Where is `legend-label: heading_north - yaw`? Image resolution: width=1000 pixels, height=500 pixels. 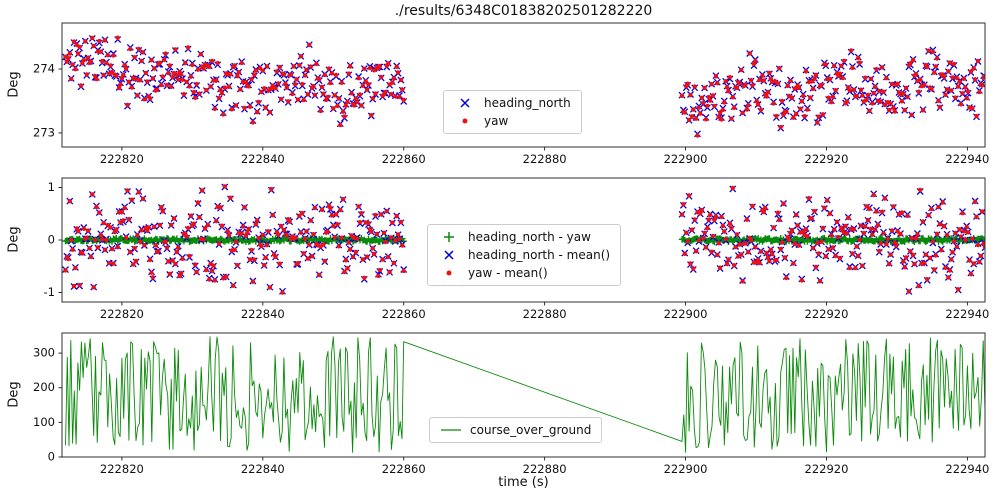 legend-label: heading_north - yaw is located at coordinates (529, 237).